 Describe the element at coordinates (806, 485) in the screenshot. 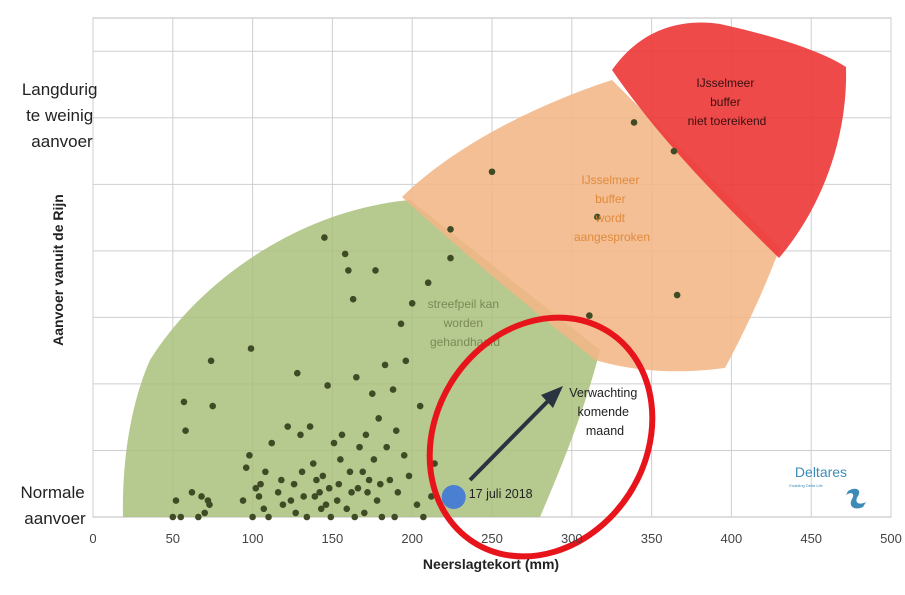

I see `logo-tagline: Enabling Delta Life` at that location.